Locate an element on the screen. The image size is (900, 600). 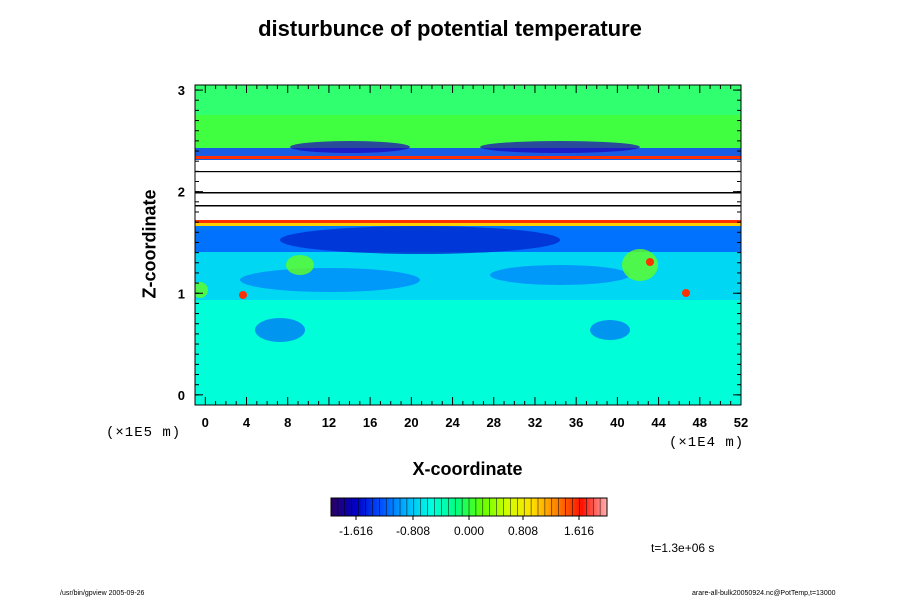
colorbar-tick-label: 1.616 is located at coordinates (579, 531).